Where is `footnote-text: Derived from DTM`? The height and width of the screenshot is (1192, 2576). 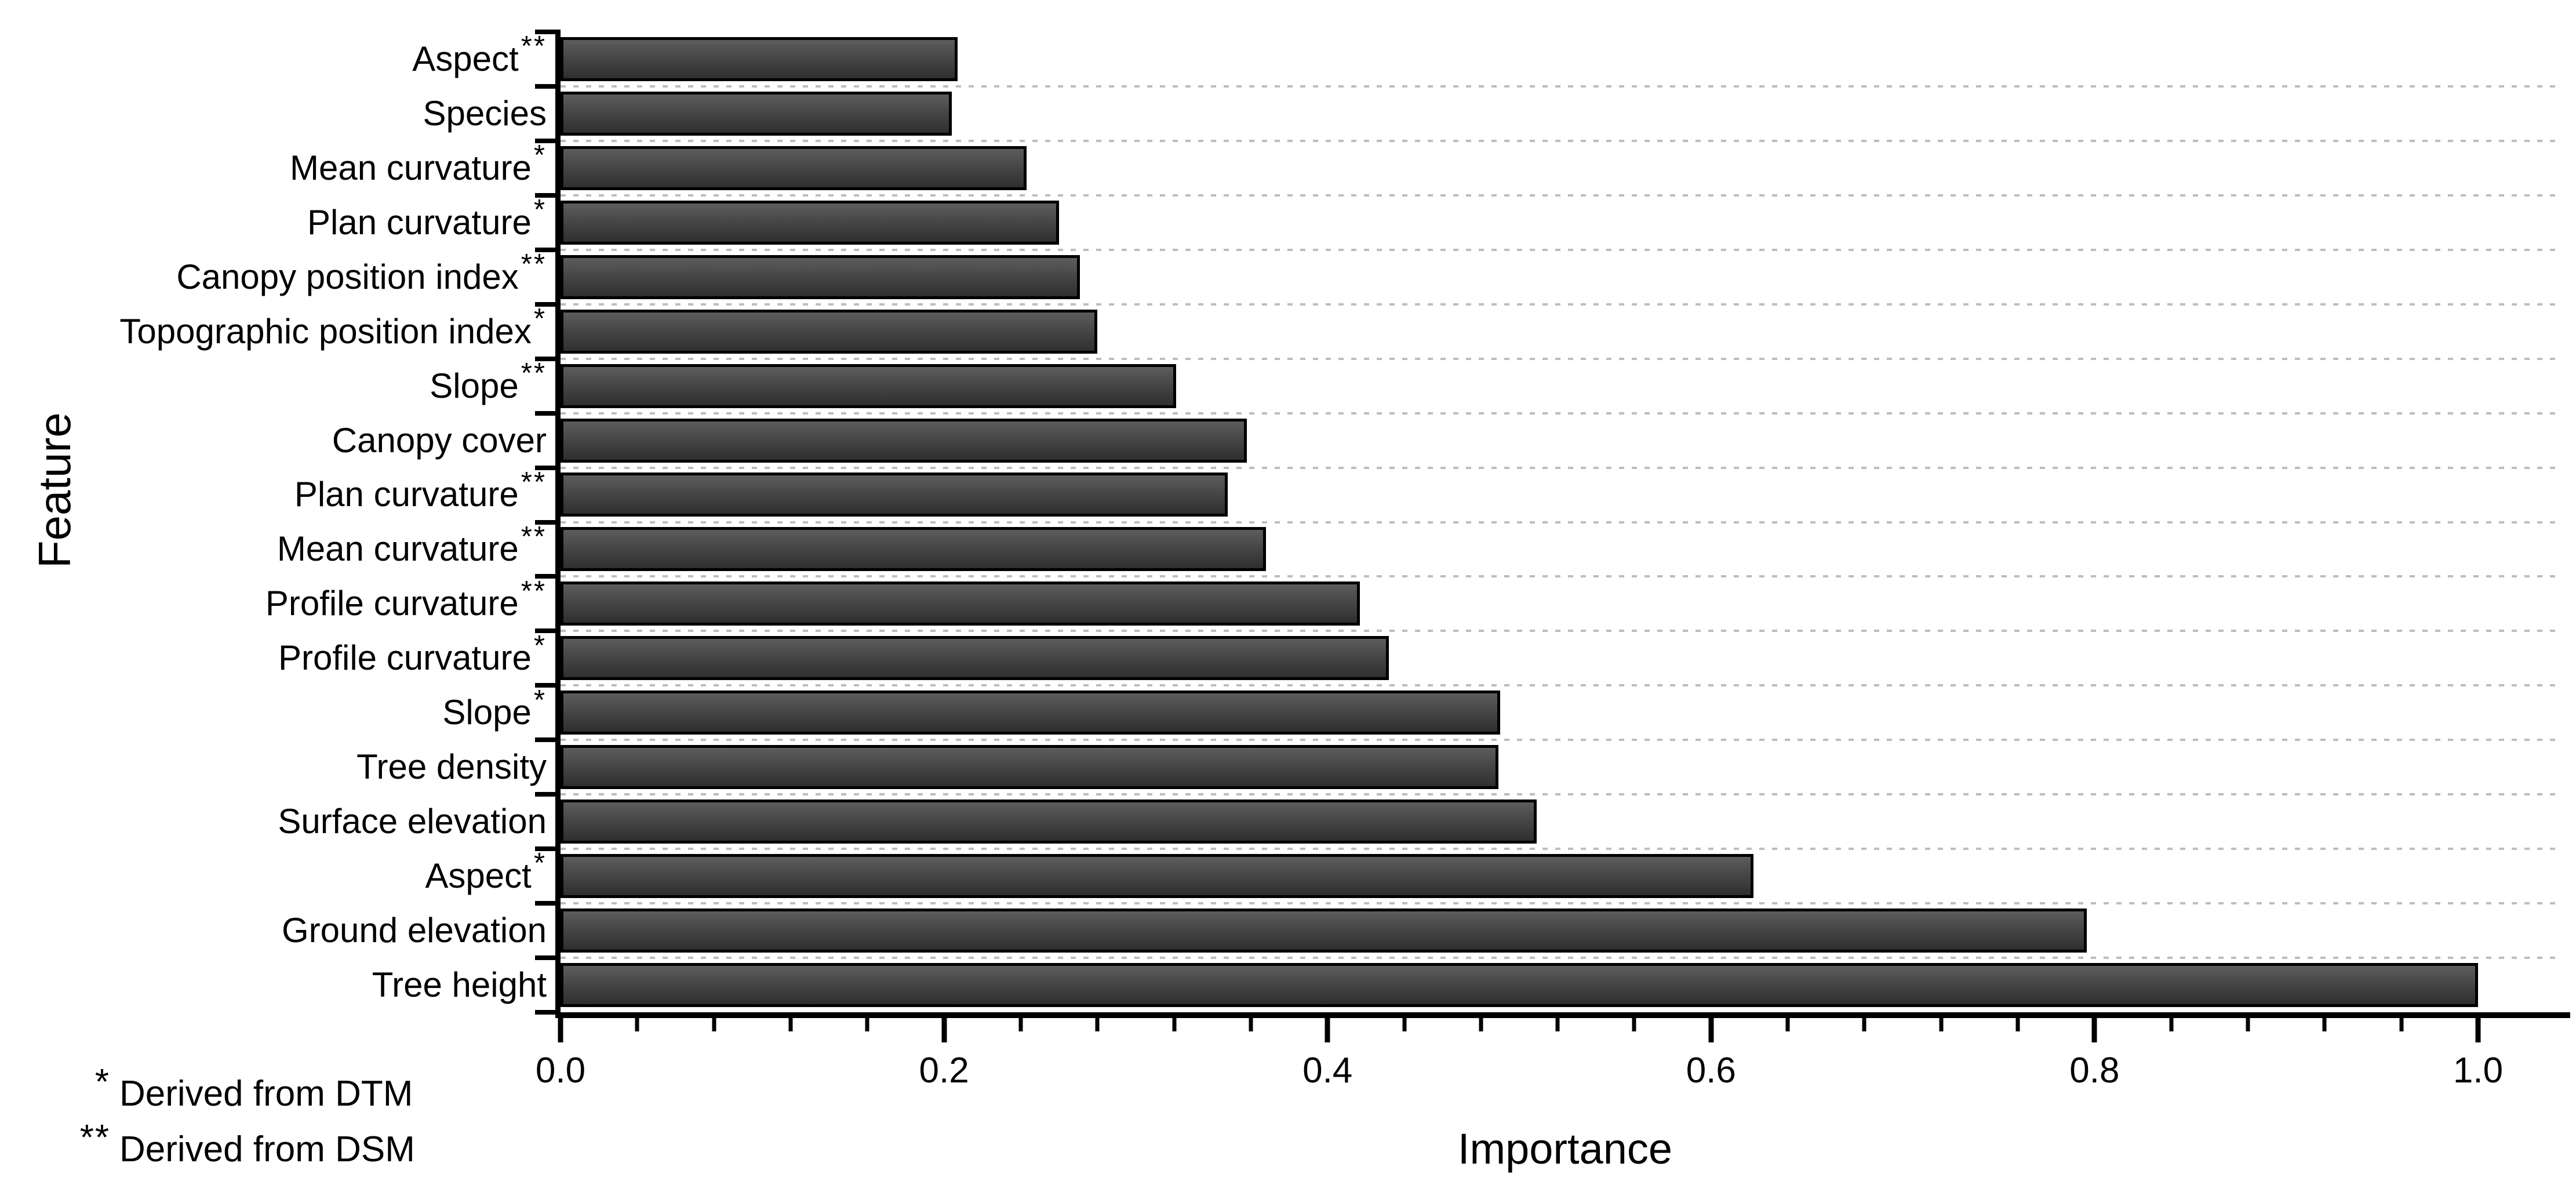
footnote-text: Derived from DTM is located at coordinates (266, 1094).